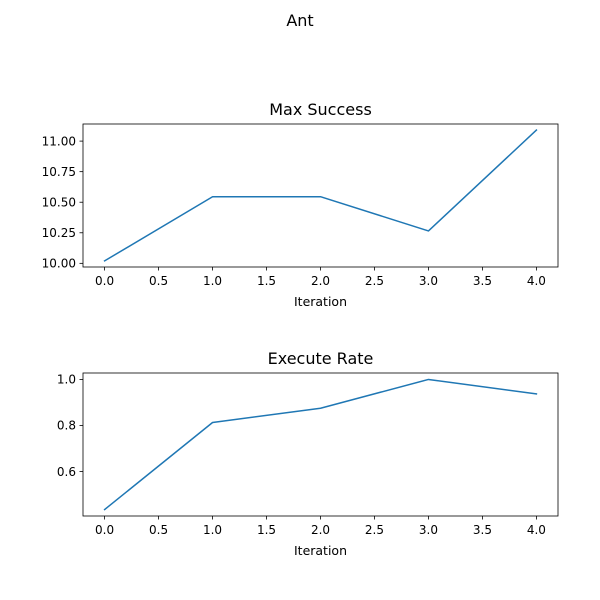 The width and height of the screenshot is (600, 600). I want to click on y-tick-label: 1.0, so click(66, 380).